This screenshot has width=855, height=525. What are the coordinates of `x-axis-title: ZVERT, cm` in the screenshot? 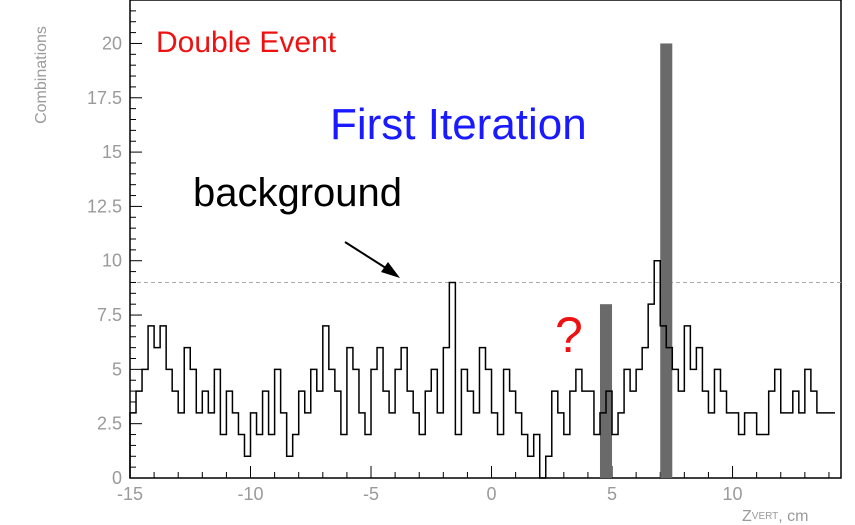 It's located at (775, 516).